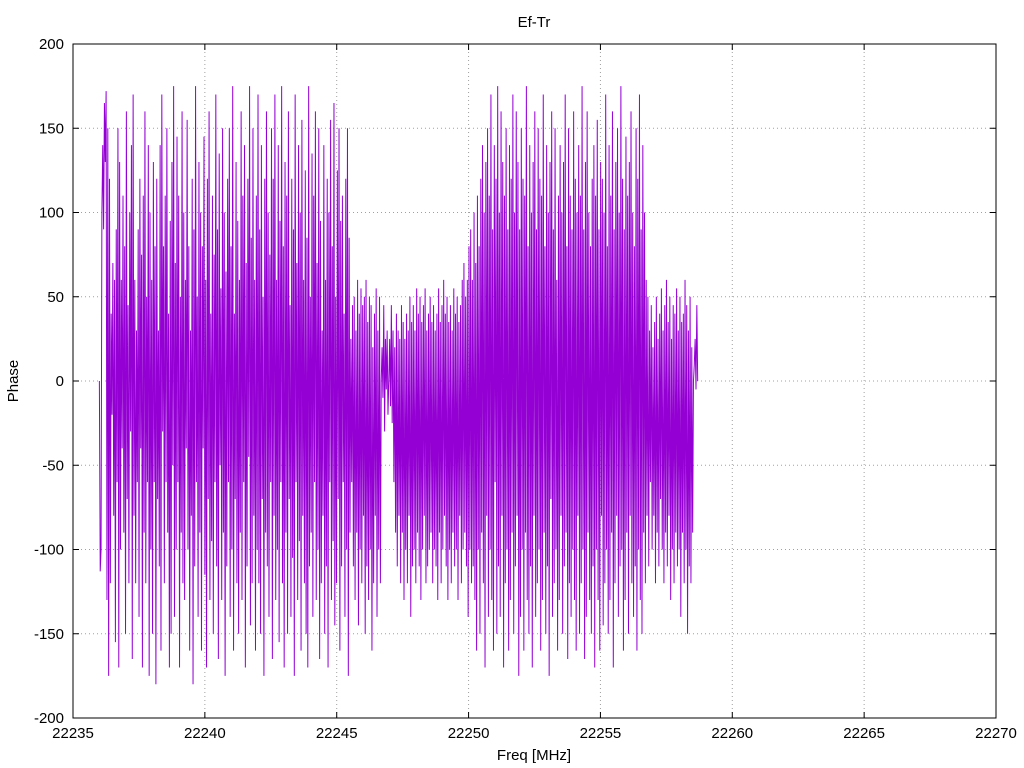 This screenshot has height=768, width=1024. Describe the element at coordinates (601, 733) in the screenshot. I see `x-tick-label: 22255` at that location.